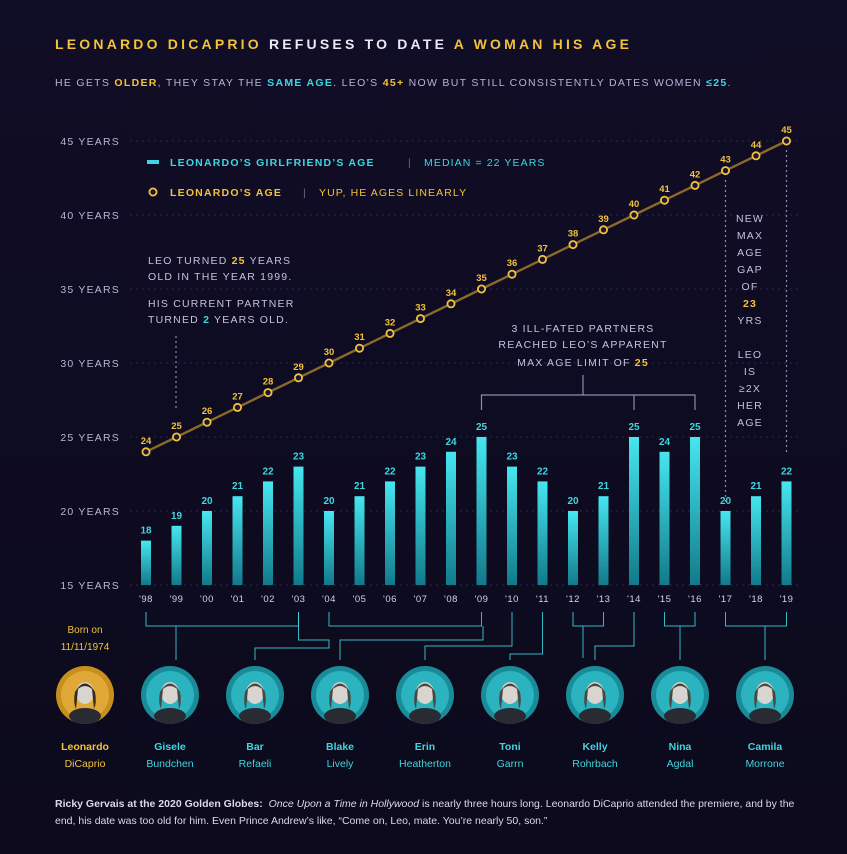 The width and height of the screenshot is (847, 854). What do you see at coordinates (360, 599) in the screenshot?
I see `x-tick-label: '05` at bounding box center [360, 599].